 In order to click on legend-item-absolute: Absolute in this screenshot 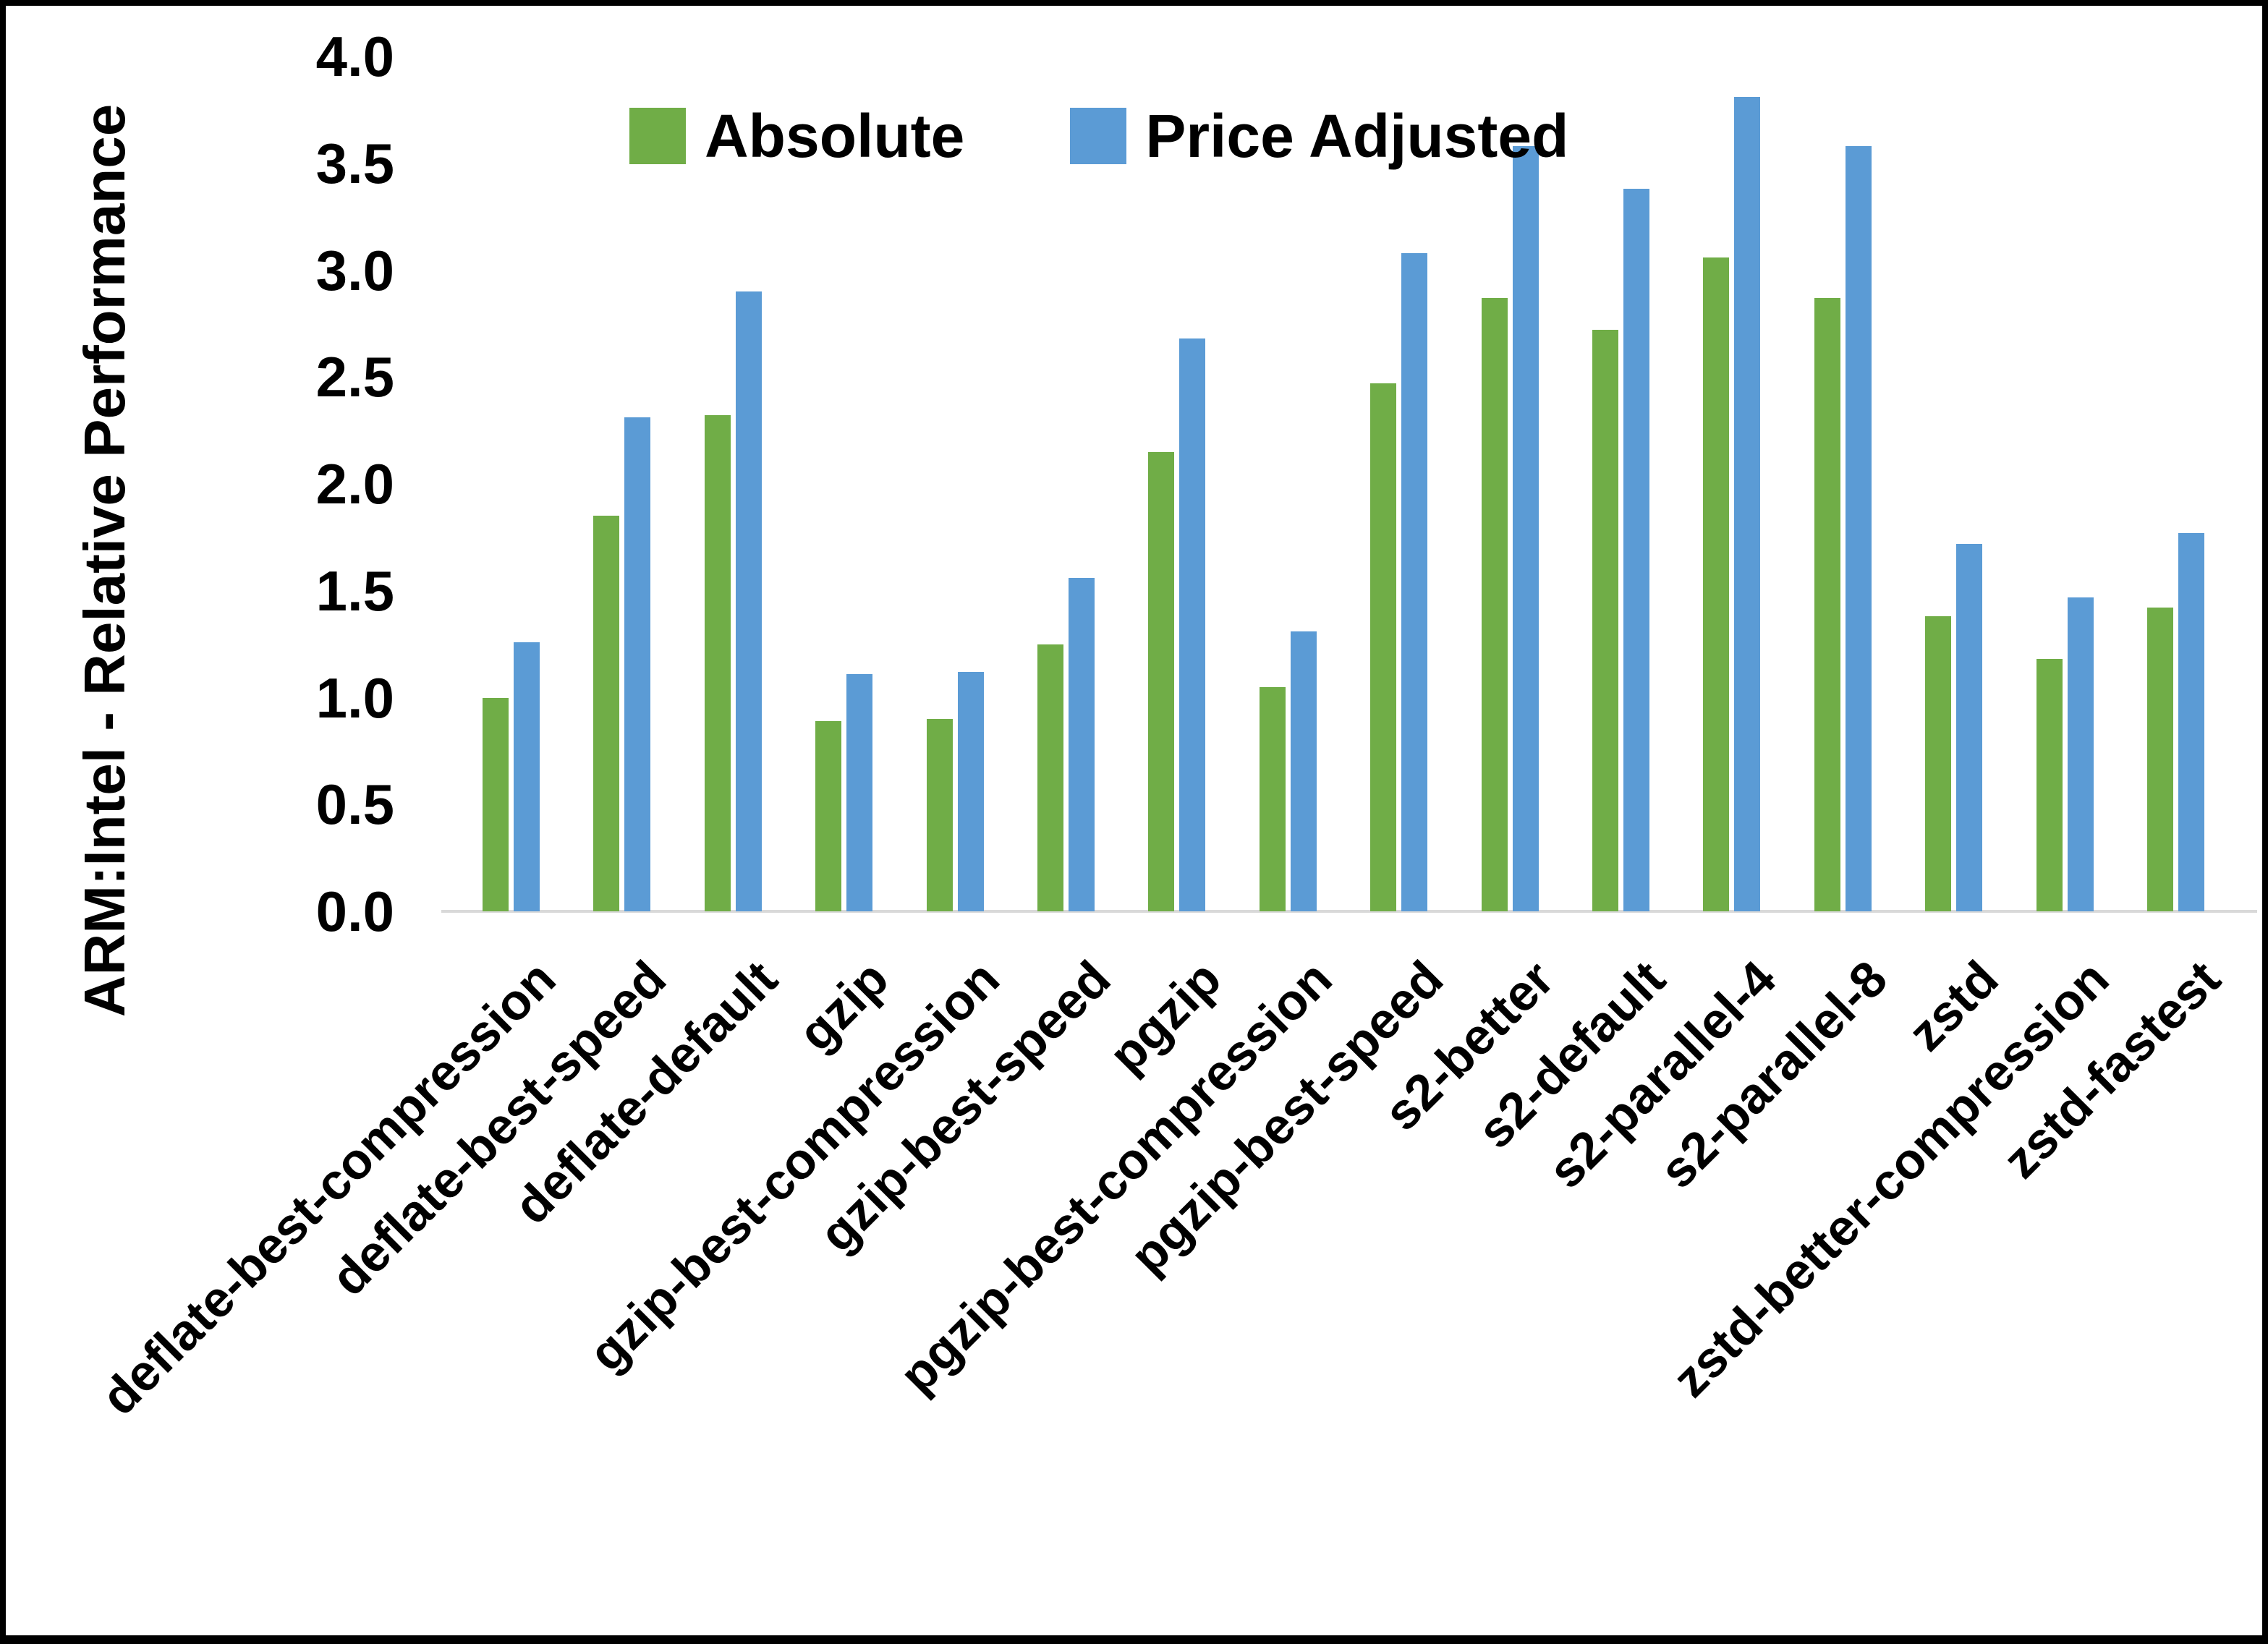, I will do `click(796, 136)`.